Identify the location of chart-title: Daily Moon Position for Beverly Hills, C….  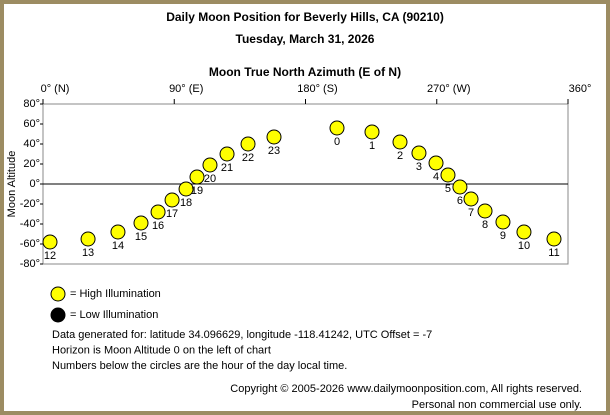
(305, 17).